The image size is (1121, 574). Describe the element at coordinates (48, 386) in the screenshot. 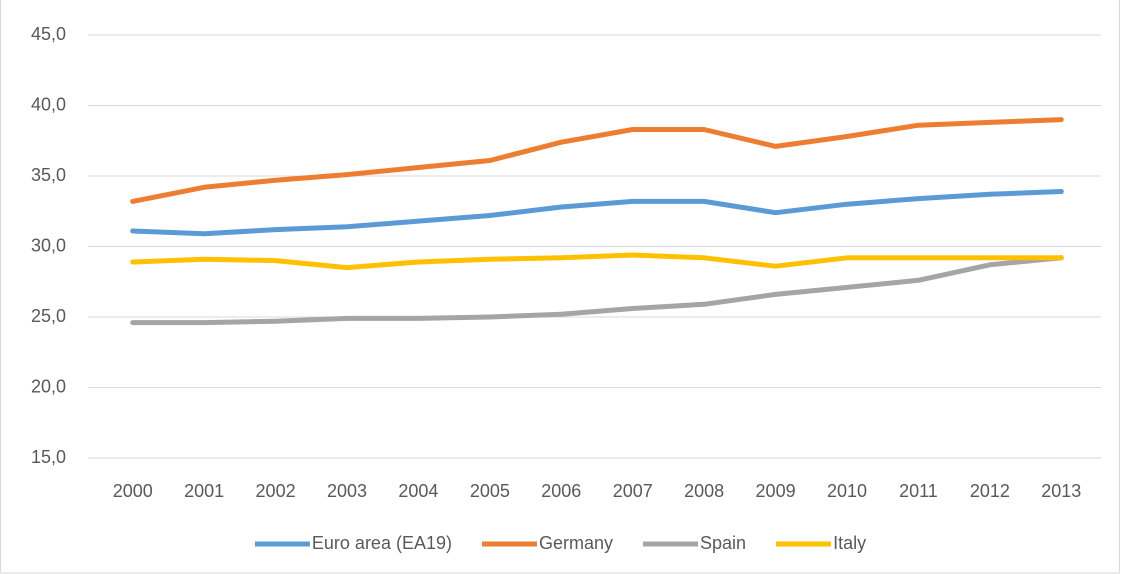

I see `y-tick-label: 20,0` at that location.